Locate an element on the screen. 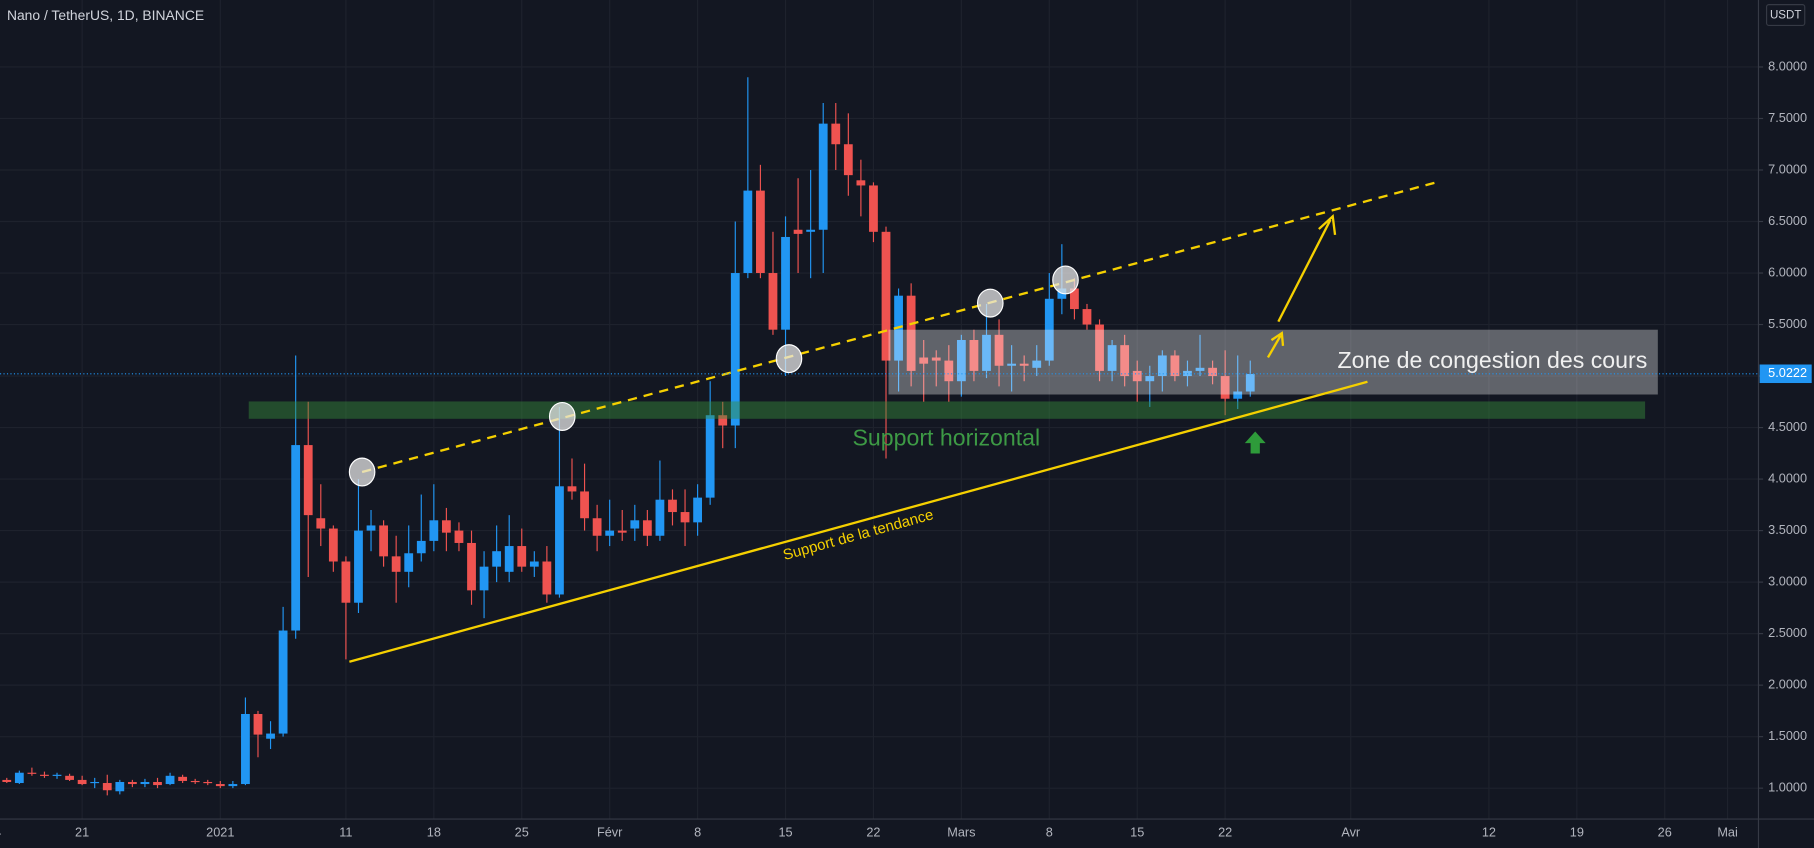 The height and width of the screenshot is (848, 1814). x-tick-label: 14 is located at coordinates (0, 831).